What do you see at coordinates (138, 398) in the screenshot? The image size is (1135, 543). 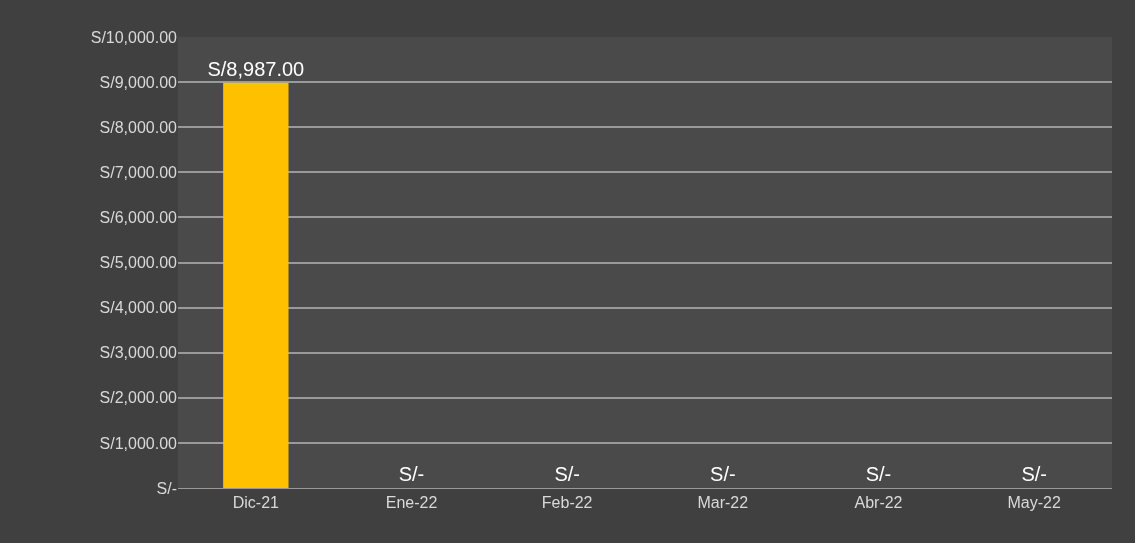 I see `y-tick-label: S/2,000.00` at bounding box center [138, 398].